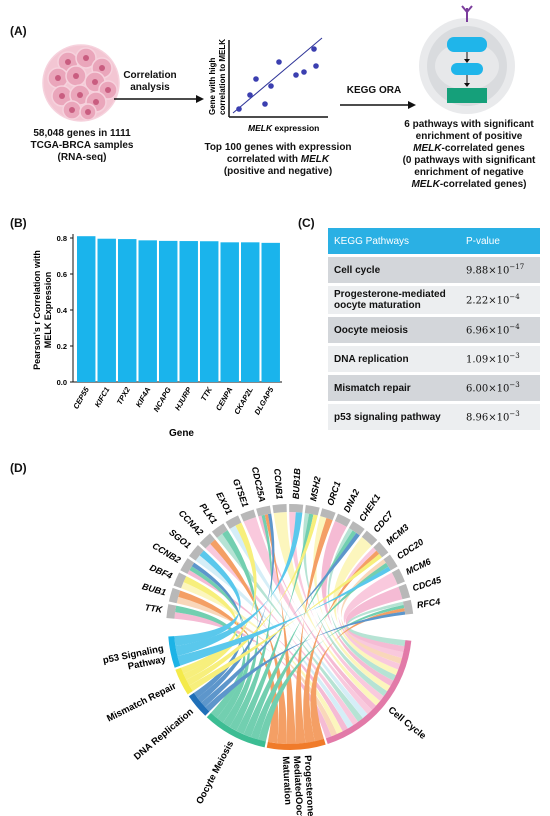 This screenshot has height=816, width=550. What do you see at coordinates (106, 310) in the screenshot?
I see `bar-kifc1` at bounding box center [106, 310].